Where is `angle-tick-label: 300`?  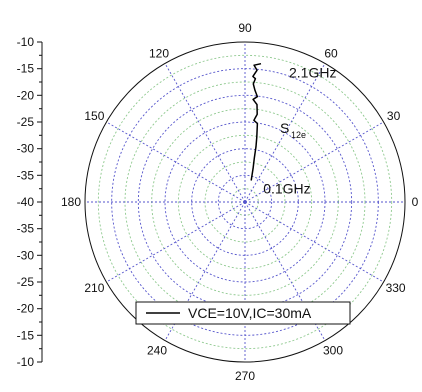 angle-tick-label: 300 is located at coordinates (333, 351).